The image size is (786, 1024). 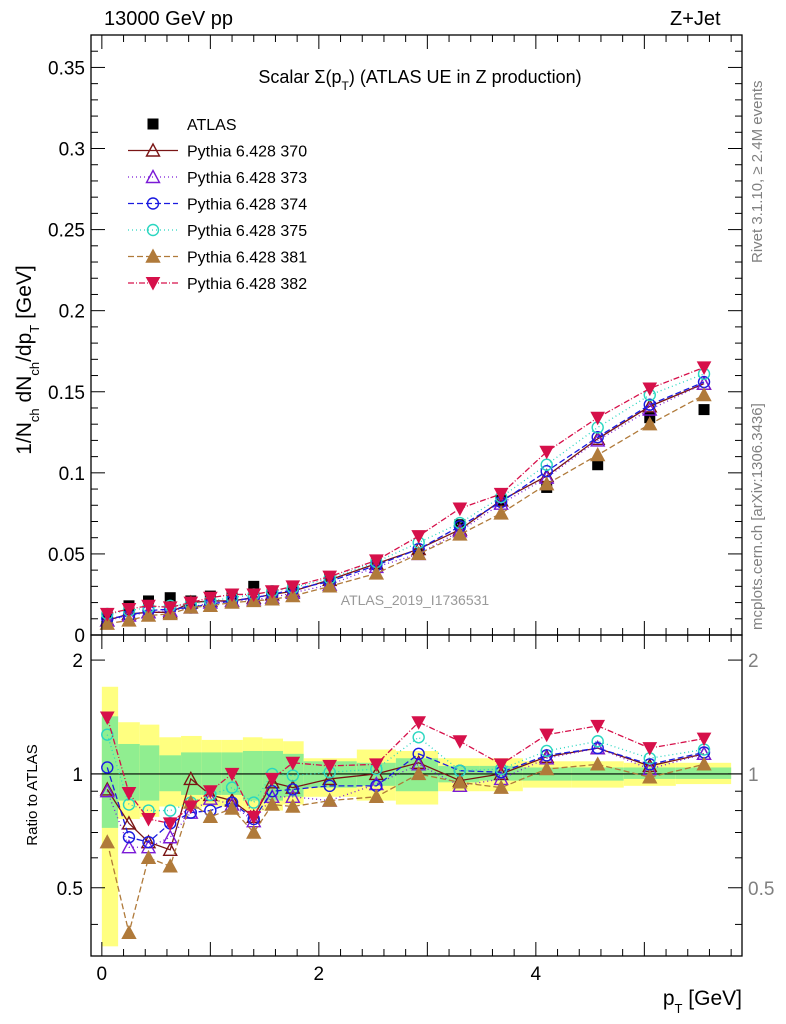 What do you see at coordinates (77, 661) in the screenshot?
I see `ratio-y-tick-label: 2` at bounding box center [77, 661].